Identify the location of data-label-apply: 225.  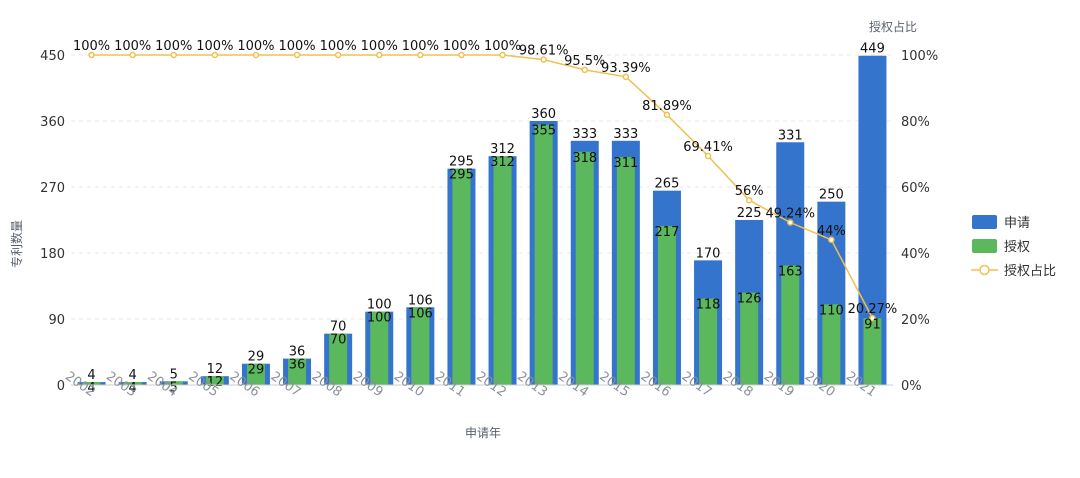
(749, 213).